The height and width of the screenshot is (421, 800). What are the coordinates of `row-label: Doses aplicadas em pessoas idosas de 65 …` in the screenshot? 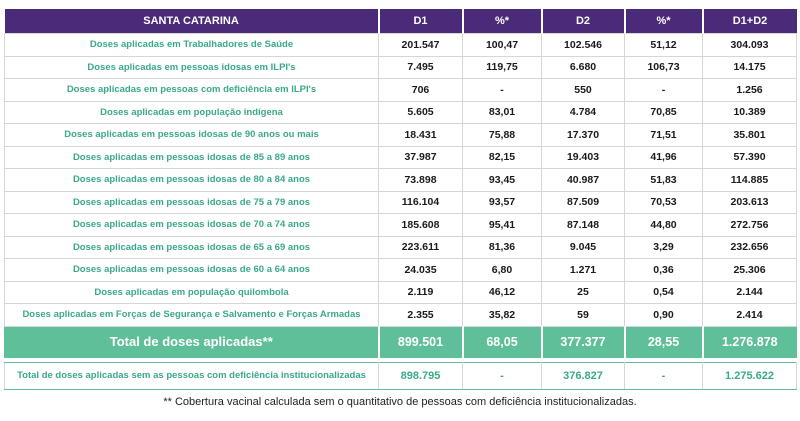 It's located at (191, 247).